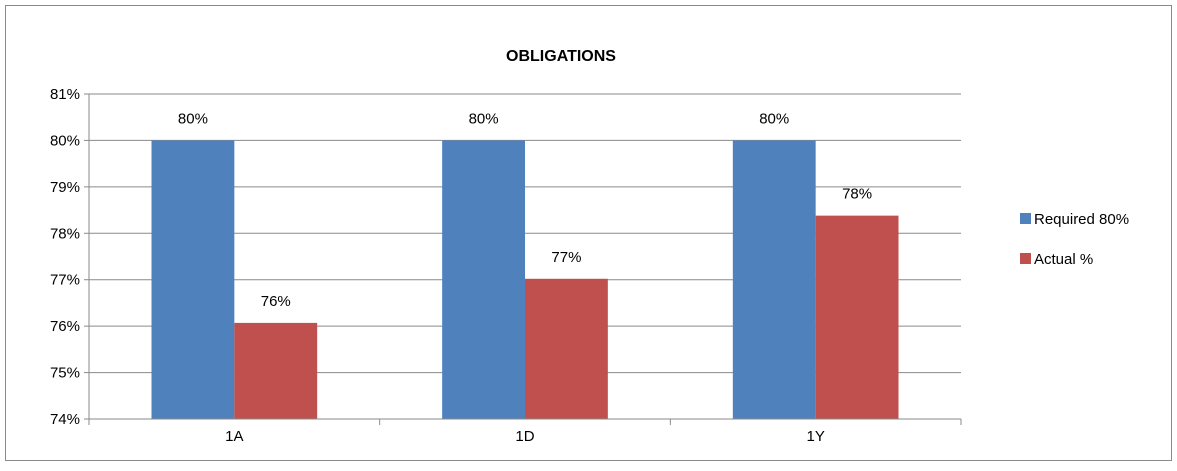  What do you see at coordinates (566, 349) in the screenshot?
I see `bar-actual-1d` at bounding box center [566, 349].